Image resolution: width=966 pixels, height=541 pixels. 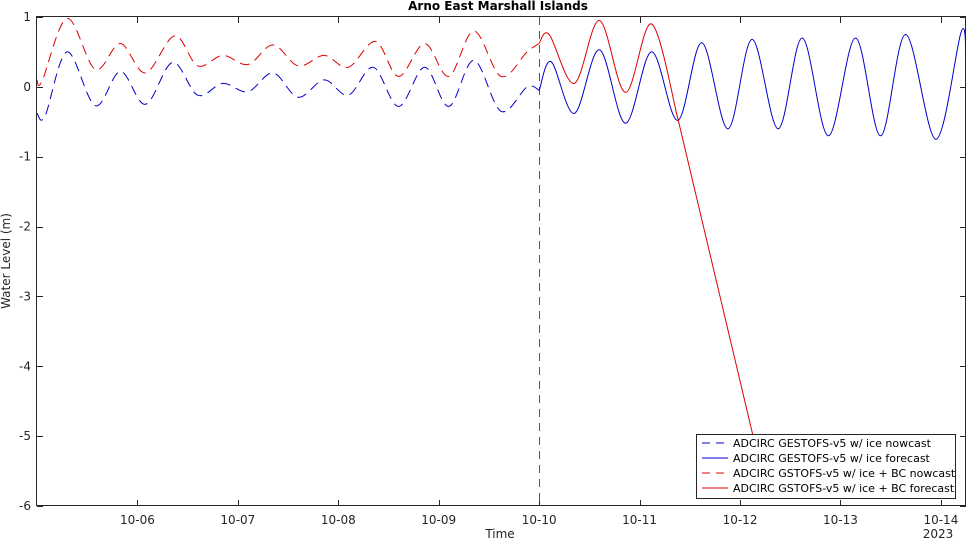 I want to click on y-tick-label: -6, so click(x=25, y=506).